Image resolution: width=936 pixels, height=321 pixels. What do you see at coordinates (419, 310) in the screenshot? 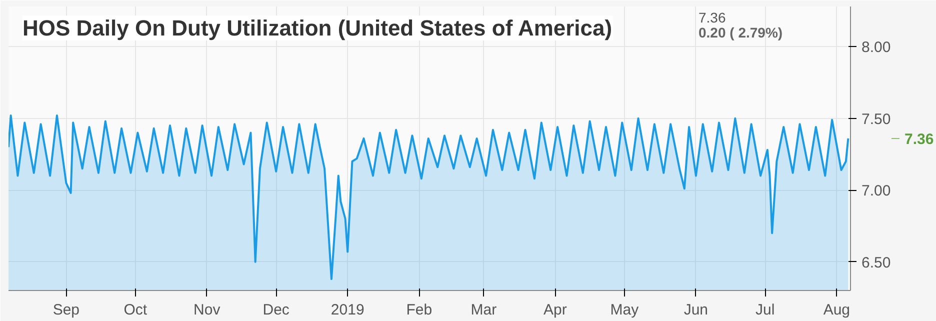
I see `x-tick-label: Feb` at bounding box center [419, 310].